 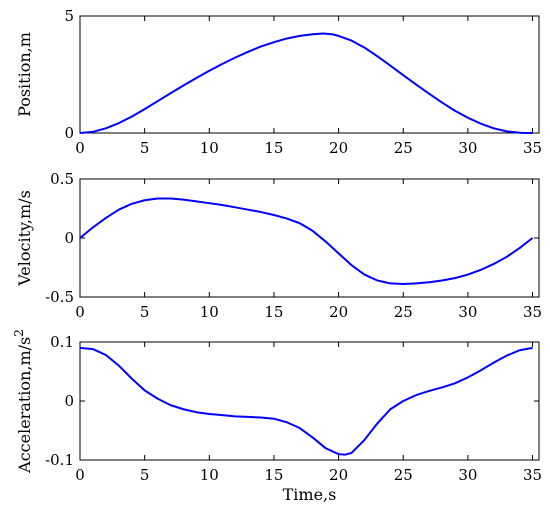 What do you see at coordinates (145, 475) in the screenshot?
I see `acceleration-x-tick-label: 5` at bounding box center [145, 475].